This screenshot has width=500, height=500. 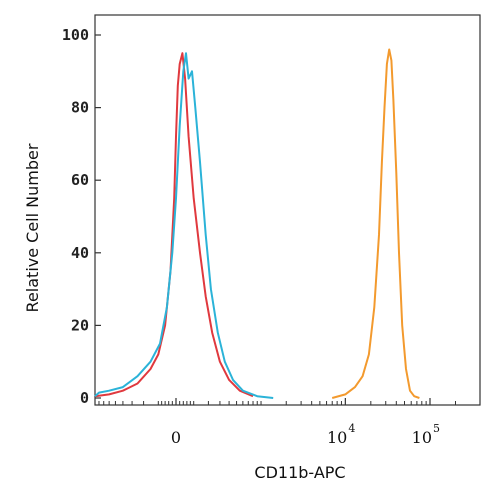 What do you see at coordinates (351, 428) in the screenshot?
I see `x-tick-exponent: 4` at bounding box center [351, 428].